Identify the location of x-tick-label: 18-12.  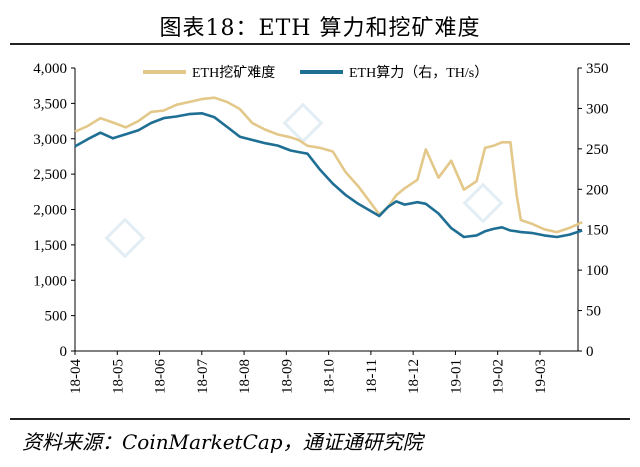
(414, 376).